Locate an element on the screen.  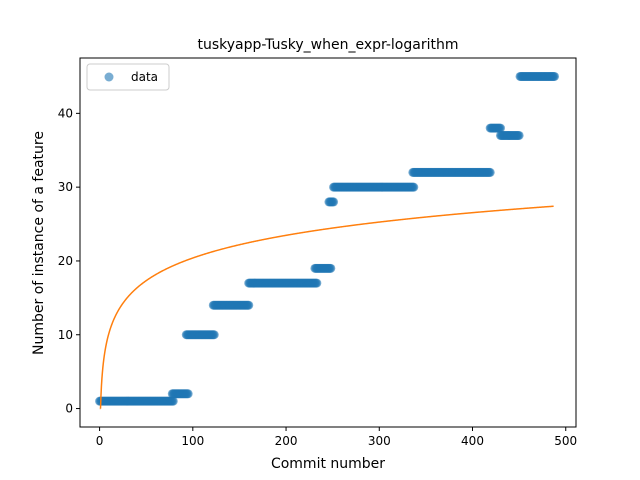
x-axis-ticks: 0 100 200 300 400 500 is located at coordinates (336, 437).